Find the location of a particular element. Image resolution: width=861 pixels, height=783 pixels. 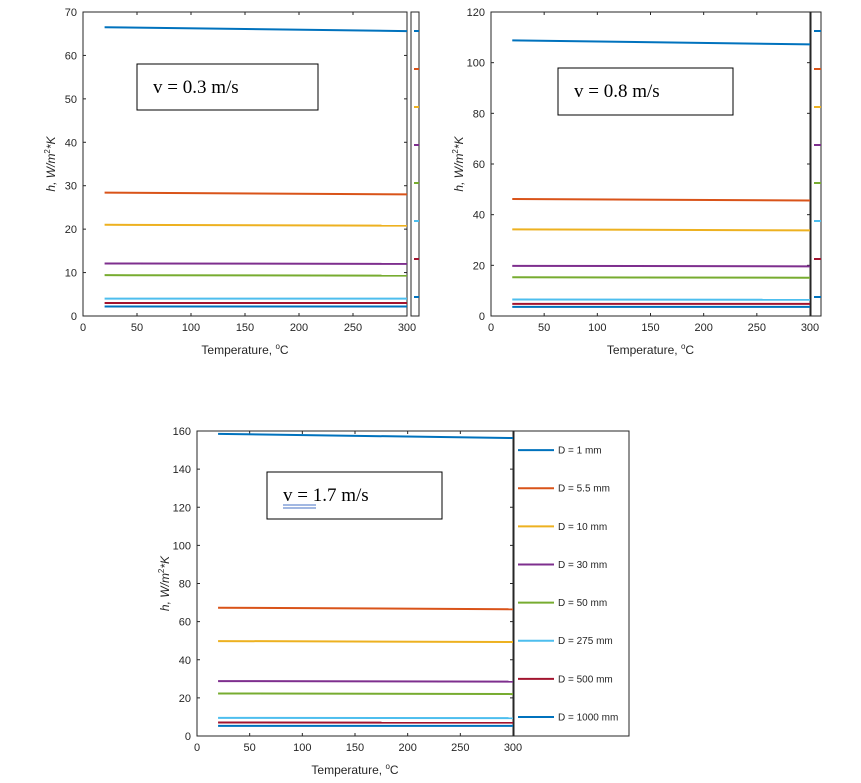

y-tick-label: 160 is located at coordinates (182, 432).